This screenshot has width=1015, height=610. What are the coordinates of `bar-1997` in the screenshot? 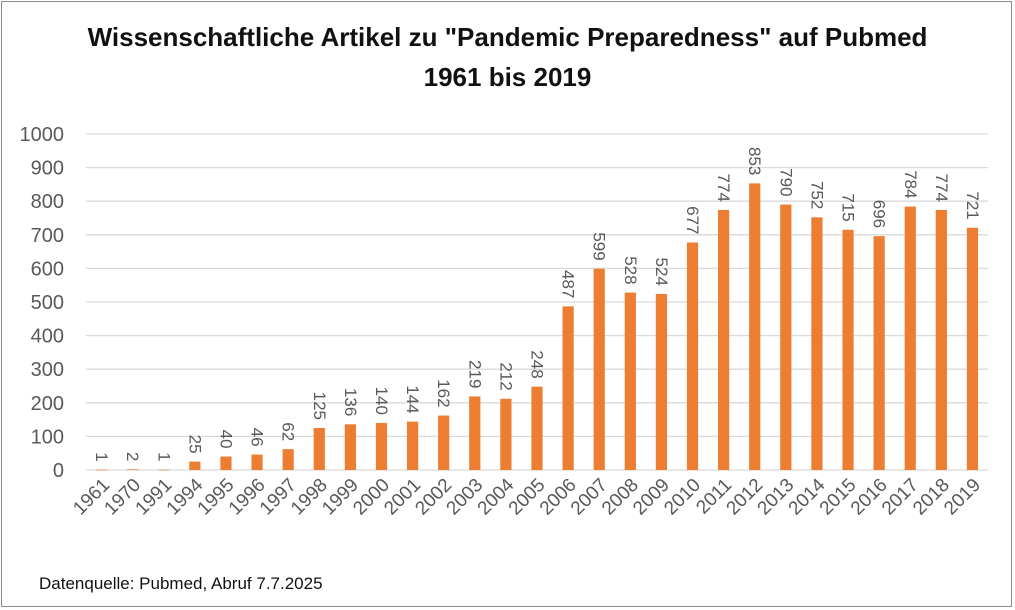 It's located at (288, 459).